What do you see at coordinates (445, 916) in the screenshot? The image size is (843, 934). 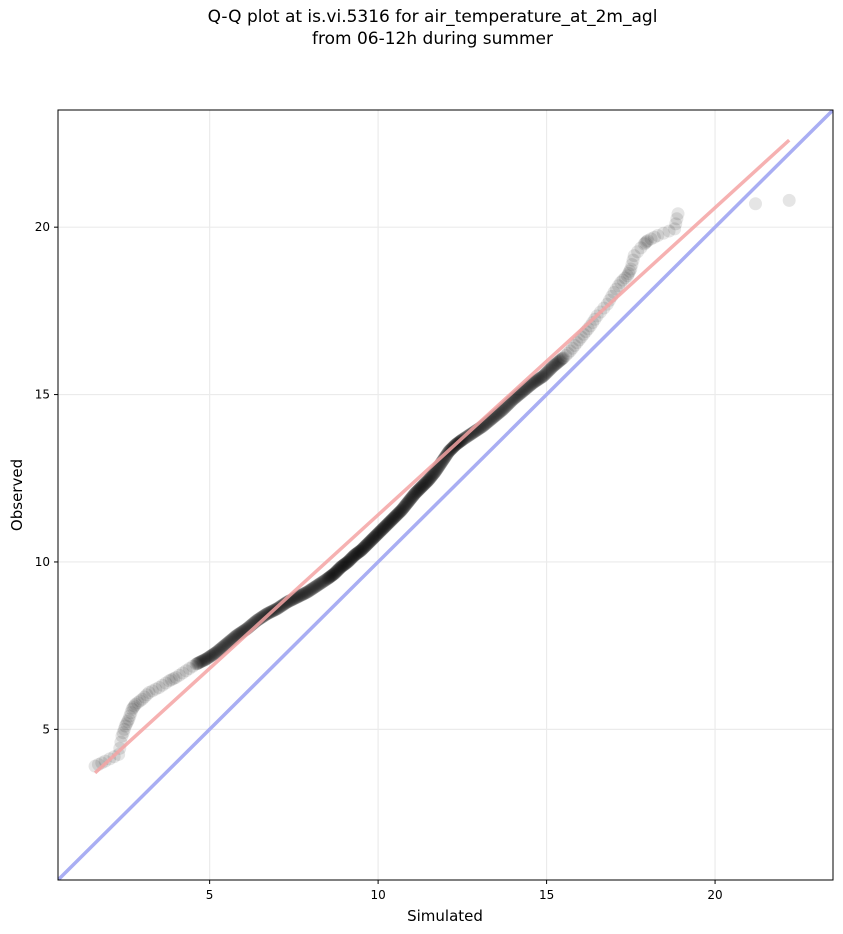 I see `x-axis-label: Simulated` at bounding box center [445, 916].